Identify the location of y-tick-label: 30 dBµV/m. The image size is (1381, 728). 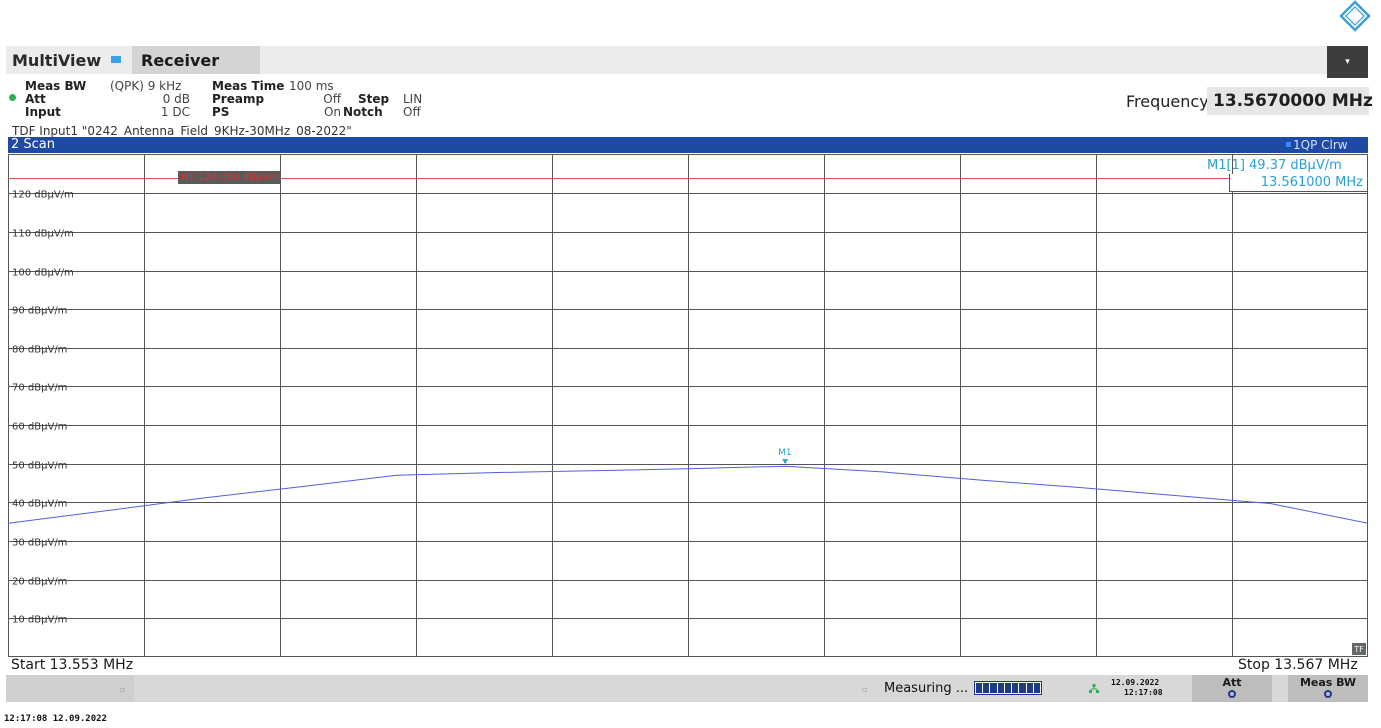
(39, 543).